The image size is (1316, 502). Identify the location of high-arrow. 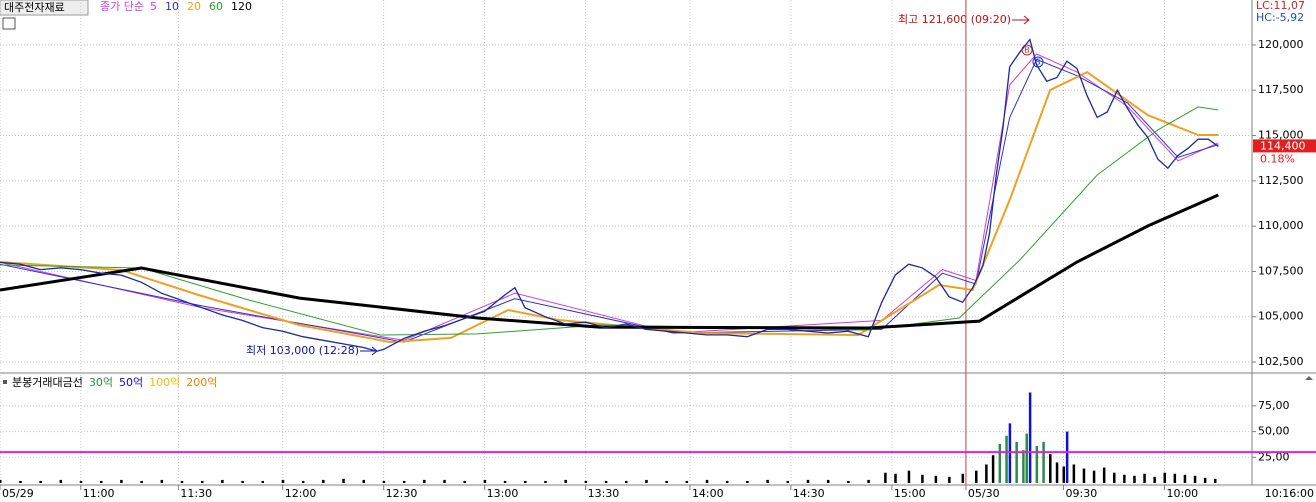
(1021, 20).